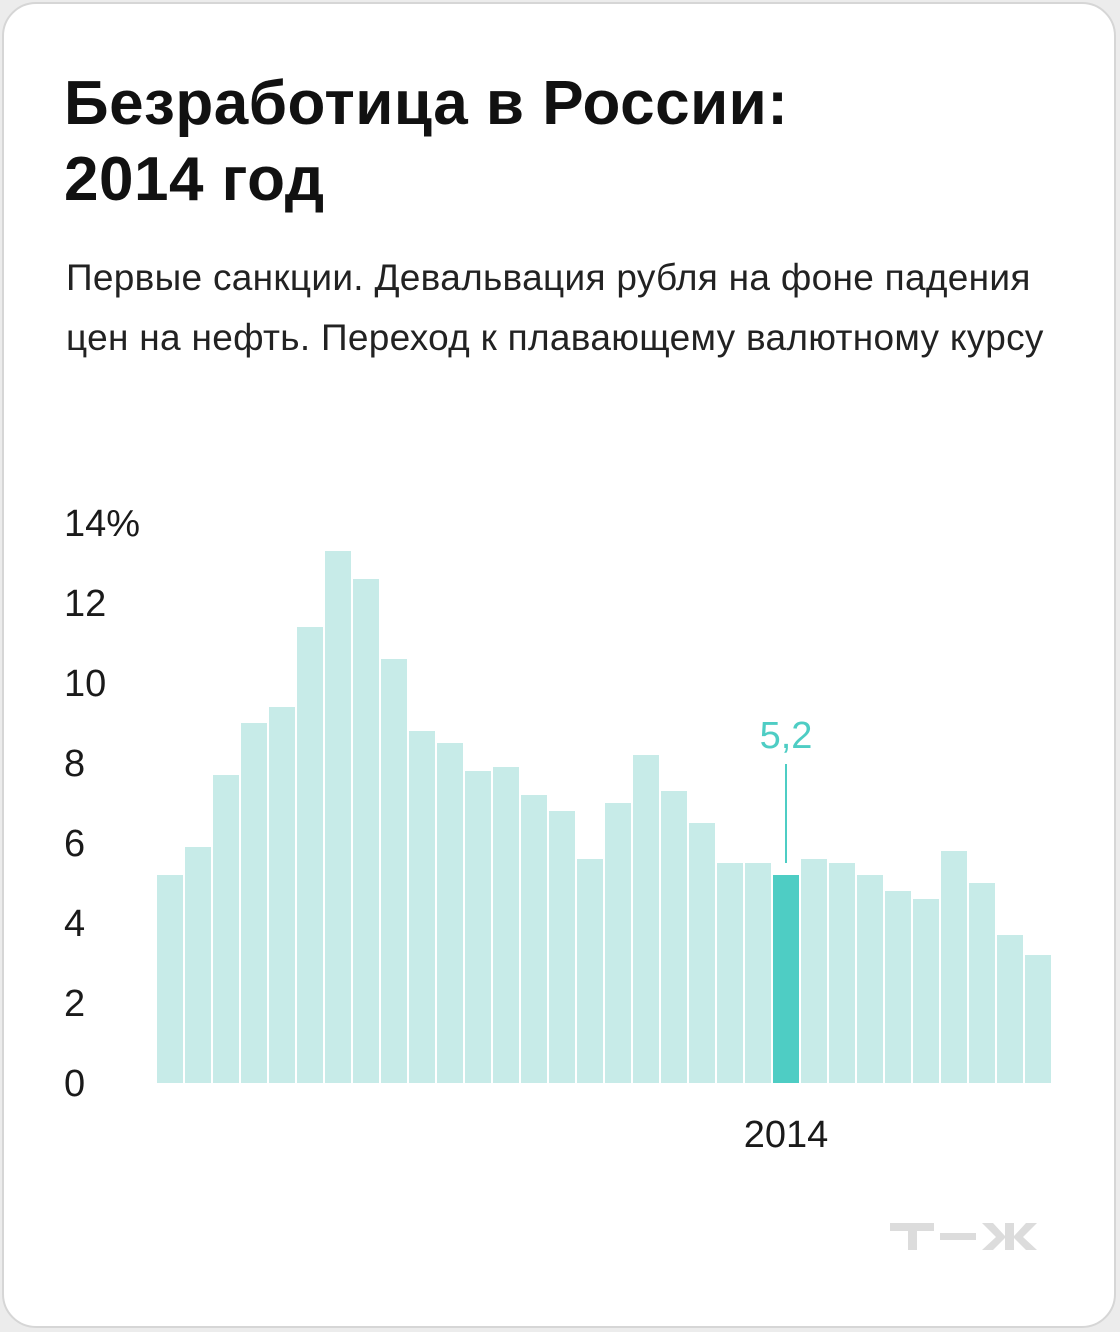  Describe the element at coordinates (74, 924) in the screenshot. I see `y-tick-label: 4` at that location.